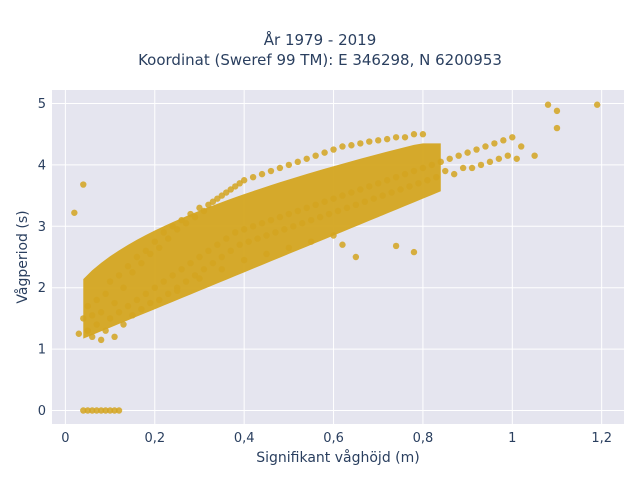 The image size is (640, 480). I want to click on x-axis-ticks: 0 0,2 0,4 0,6 0,8 1 1,2, so click(336, 438).